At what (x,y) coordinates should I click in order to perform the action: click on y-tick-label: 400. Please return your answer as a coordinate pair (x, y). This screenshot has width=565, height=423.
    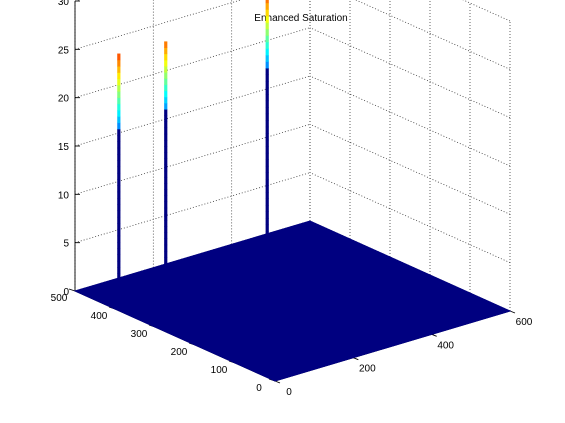
    Looking at the image, I should click on (99, 316).